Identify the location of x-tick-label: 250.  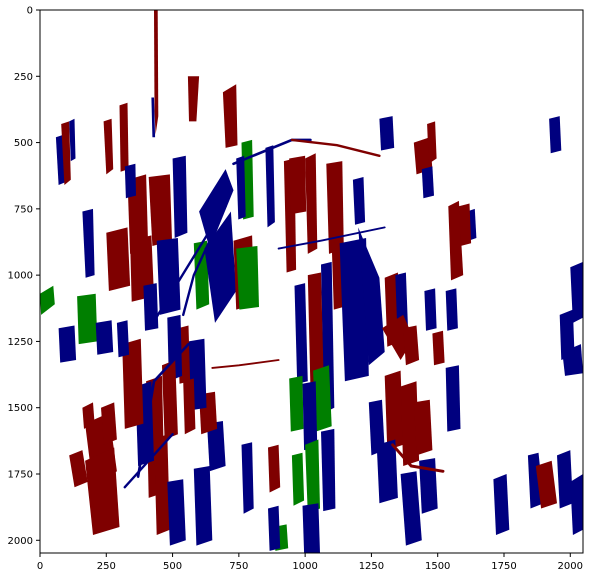
(106, 566).